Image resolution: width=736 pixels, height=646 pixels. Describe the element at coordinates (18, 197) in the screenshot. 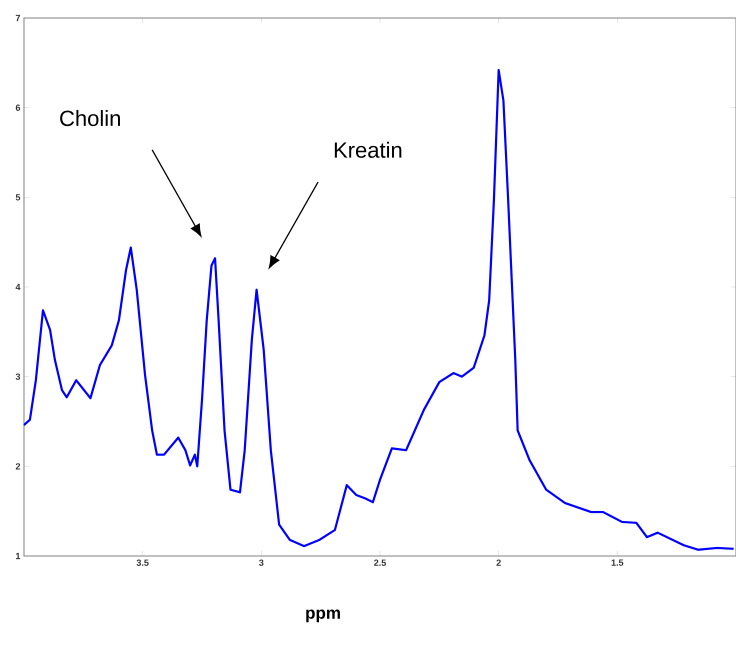

I see `y-tick-label: 5` at that location.